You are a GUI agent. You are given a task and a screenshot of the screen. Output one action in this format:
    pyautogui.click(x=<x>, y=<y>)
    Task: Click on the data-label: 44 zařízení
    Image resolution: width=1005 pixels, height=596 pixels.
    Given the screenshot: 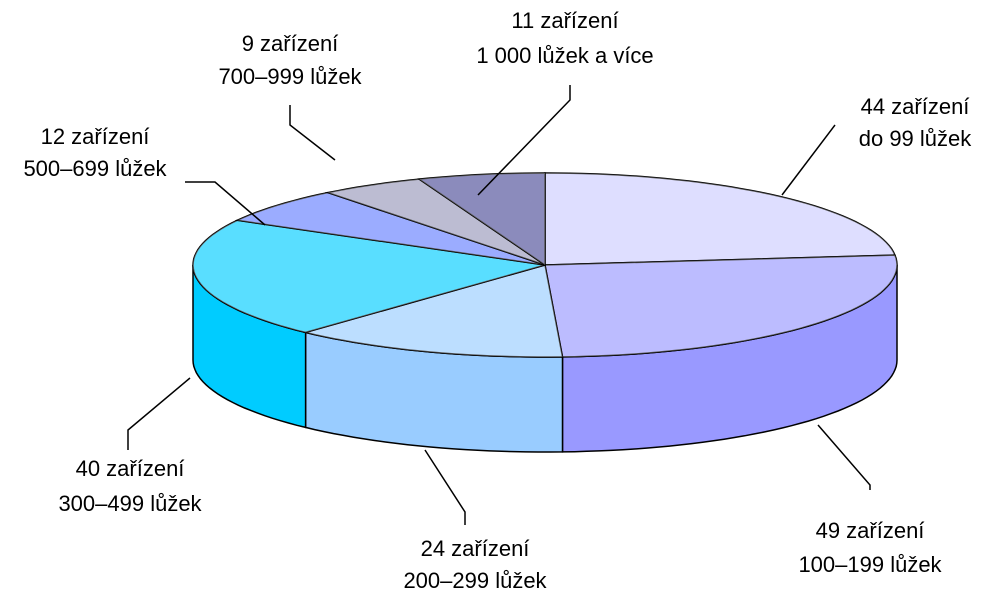 What is the action you would take?
    pyautogui.click(x=915, y=106)
    